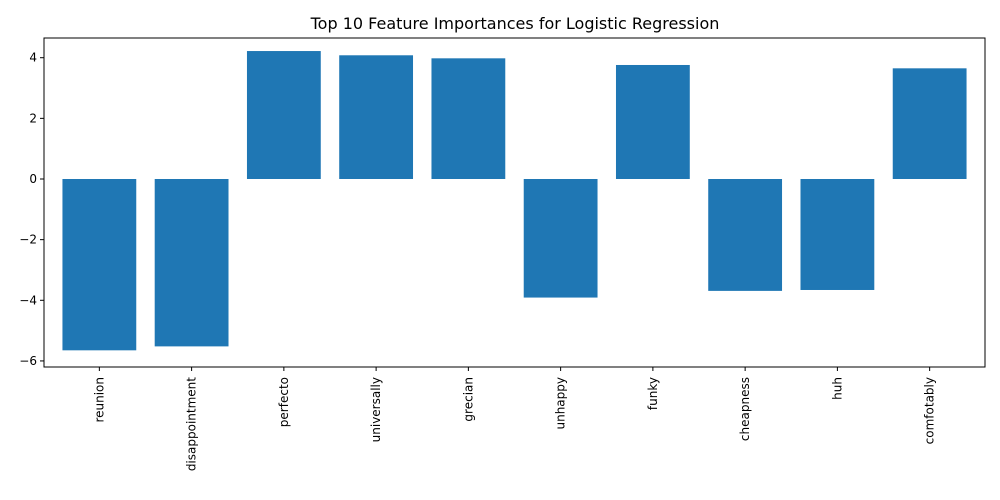 This screenshot has width=1000, height=500. What do you see at coordinates (468, 399) in the screenshot?
I see `x-tick-label: grecian` at bounding box center [468, 399].